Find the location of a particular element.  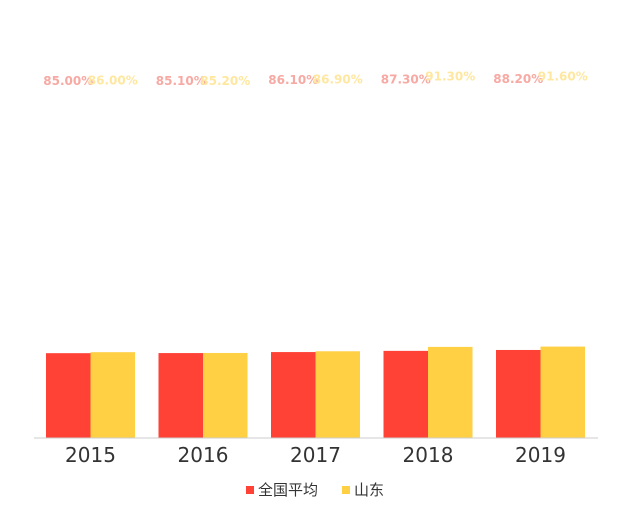

bar-全国平均-2018 is located at coordinates (405, 394).